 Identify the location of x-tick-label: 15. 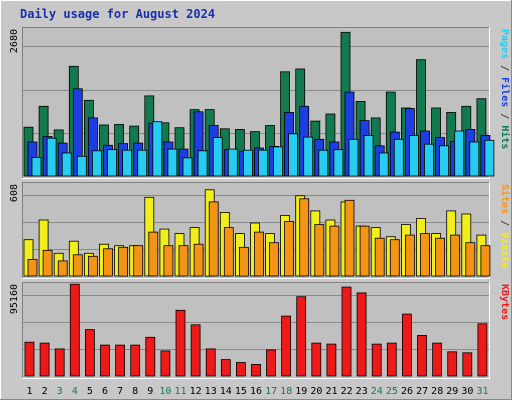
(241, 391).